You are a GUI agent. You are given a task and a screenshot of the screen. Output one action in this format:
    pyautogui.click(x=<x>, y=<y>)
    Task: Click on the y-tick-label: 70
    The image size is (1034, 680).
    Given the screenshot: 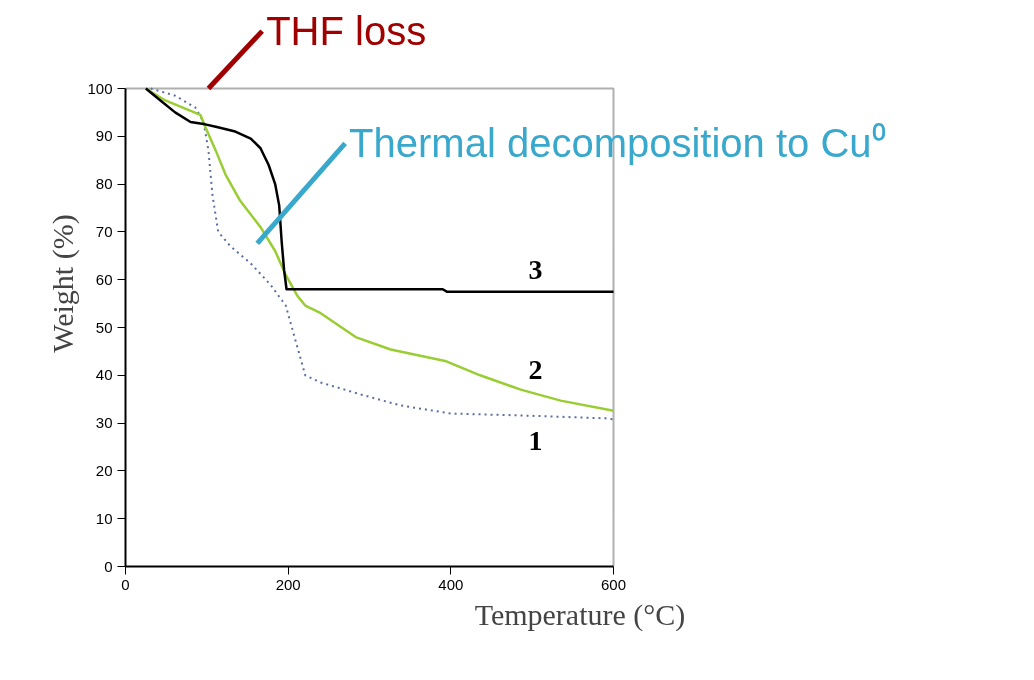 What is the action you would take?
    pyautogui.click(x=104, y=231)
    